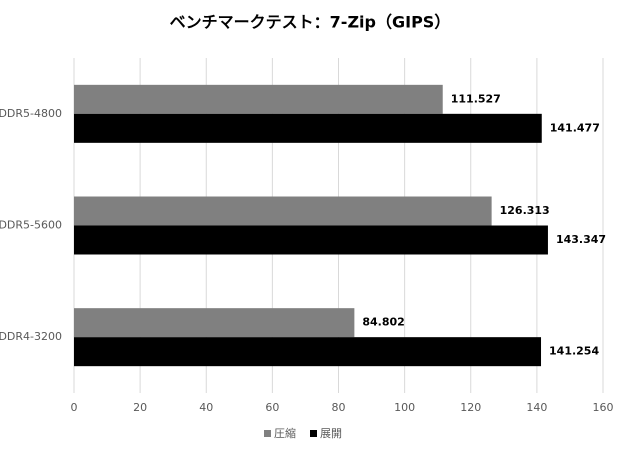  What do you see at coordinates (285, 433) in the screenshot?
I see `legend-label: 圧縮` at bounding box center [285, 433].